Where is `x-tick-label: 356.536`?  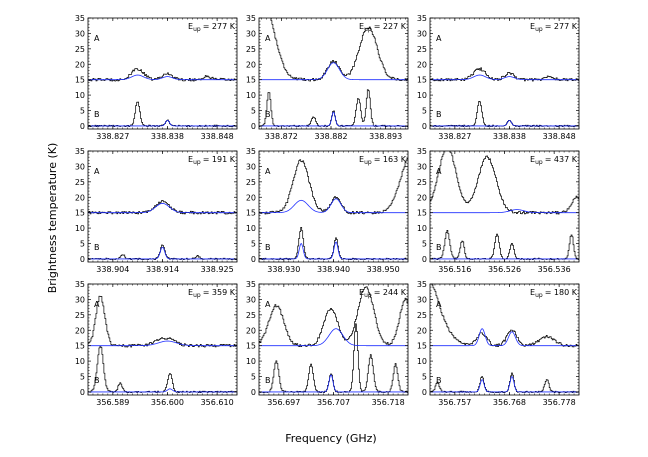
x-tick-label: 356.536 is located at coordinates (554, 269).